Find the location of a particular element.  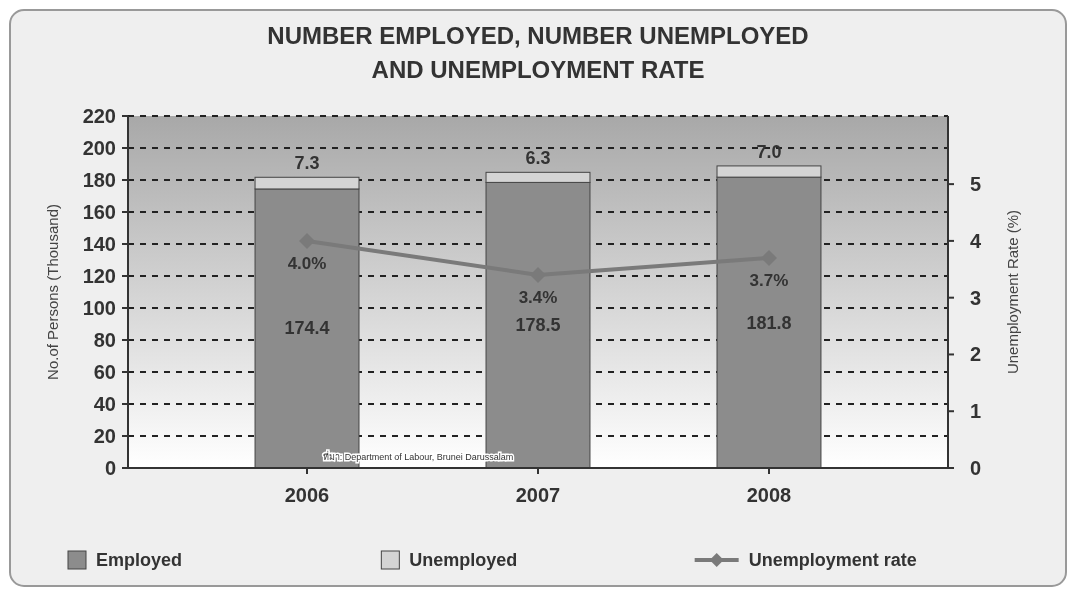

x-tick-label: 2007 is located at coordinates (538, 495).